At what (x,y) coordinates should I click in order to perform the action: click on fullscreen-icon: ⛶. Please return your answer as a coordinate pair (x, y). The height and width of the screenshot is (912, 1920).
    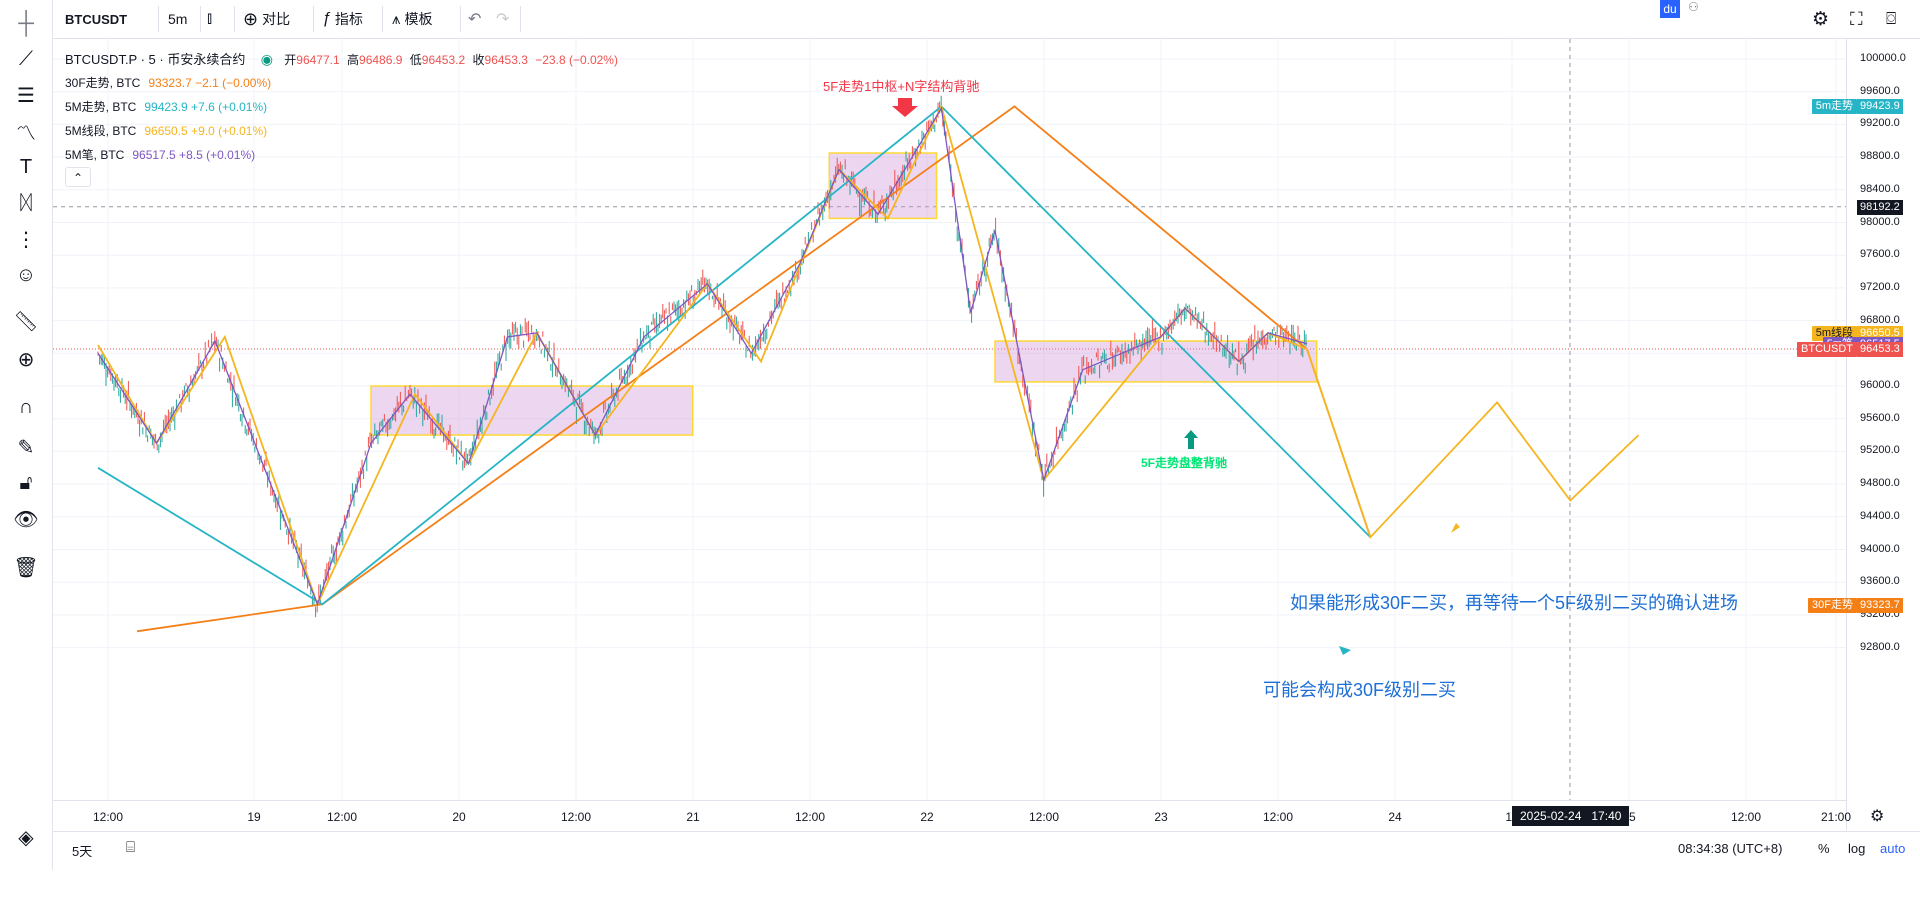
    Looking at the image, I should click on (1856, 18).